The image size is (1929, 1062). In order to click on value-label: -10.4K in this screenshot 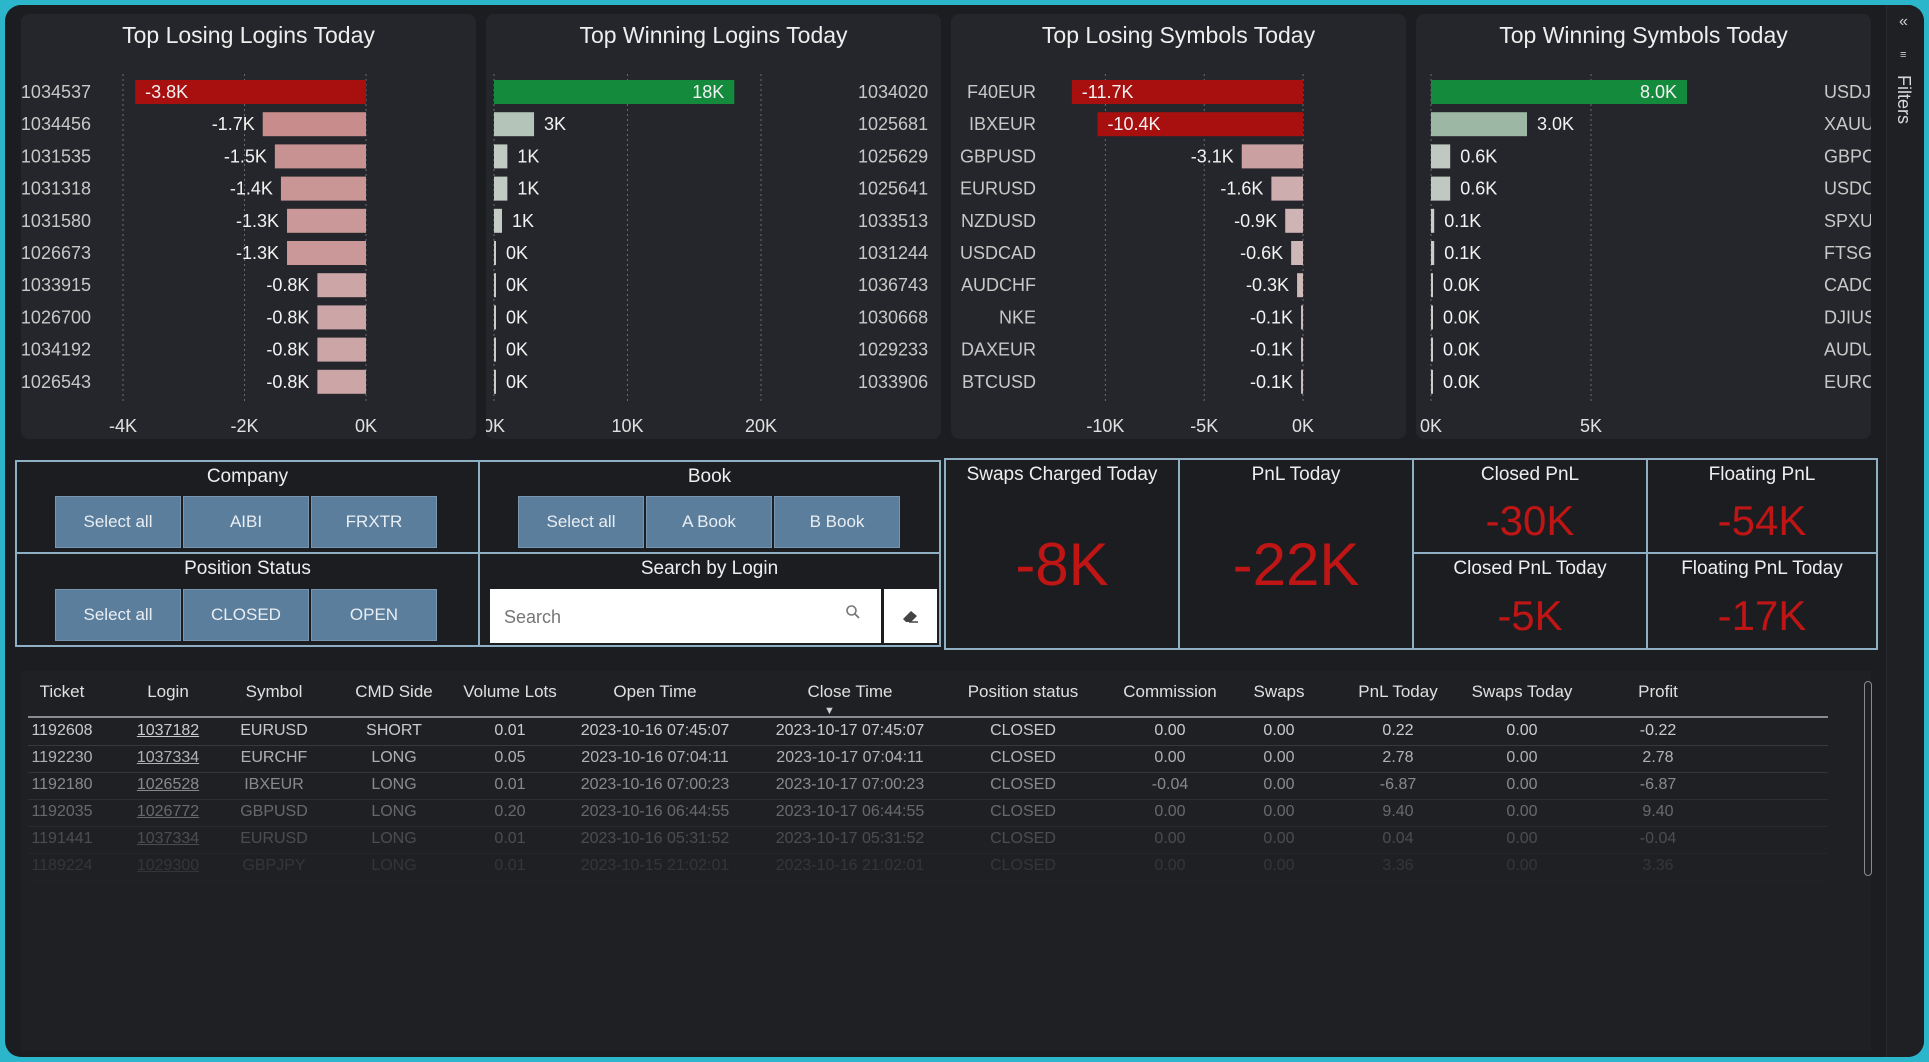, I will do `click(1133, 124)`.